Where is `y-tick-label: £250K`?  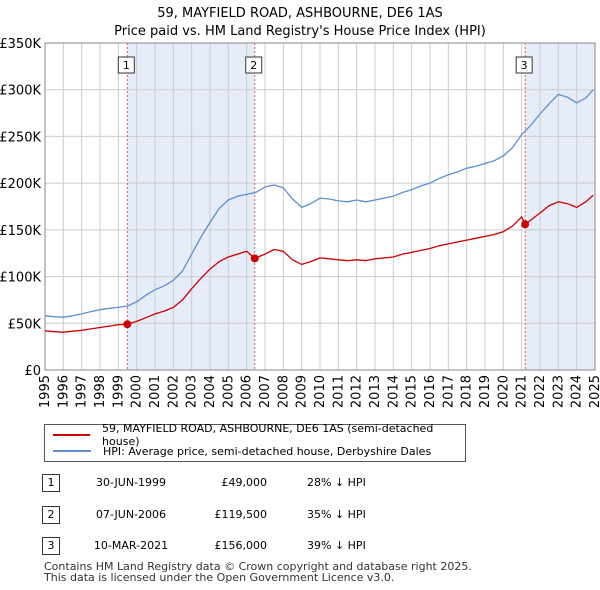
y-tick-label: £250K is located at coordinates (20, 137).